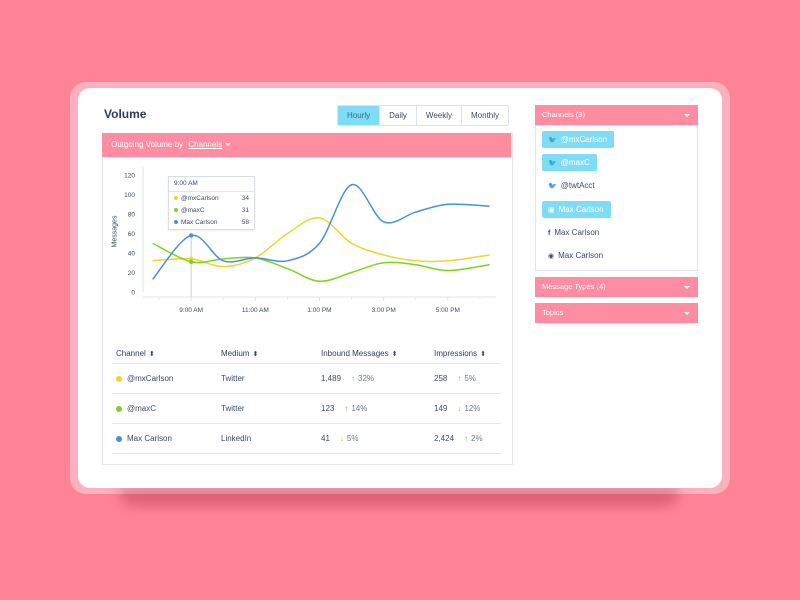 This screenshot has height=600, width=800. What do you see at coordinates (267, 438) in the screenshot?
I see `medium-cell: LinkedIn` at bounding box center [267, 438].